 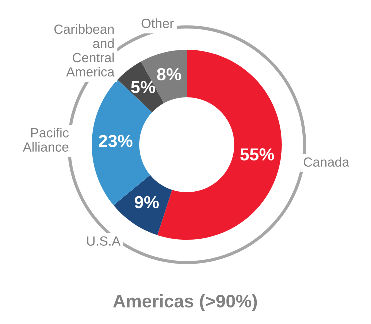 I want to click on slice-label: Pacific Alliance, so click(x=46, y=140).